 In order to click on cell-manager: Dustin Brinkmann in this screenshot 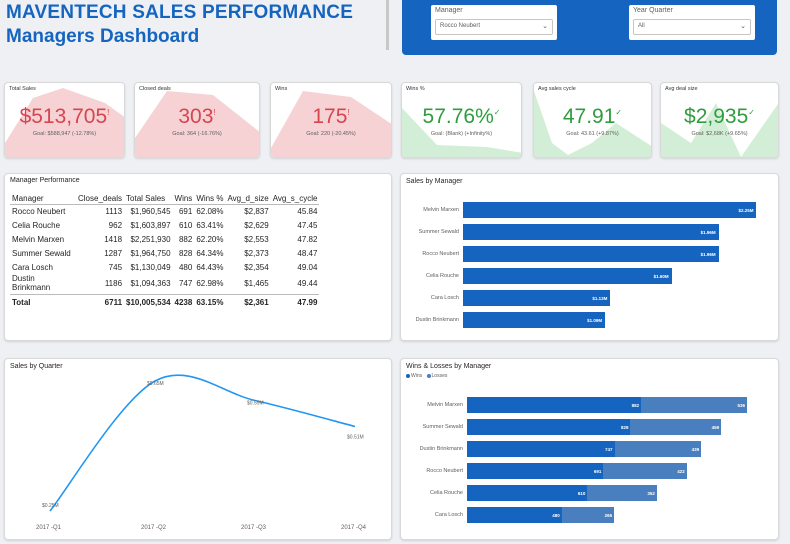, I will do `click(31, 283)`.